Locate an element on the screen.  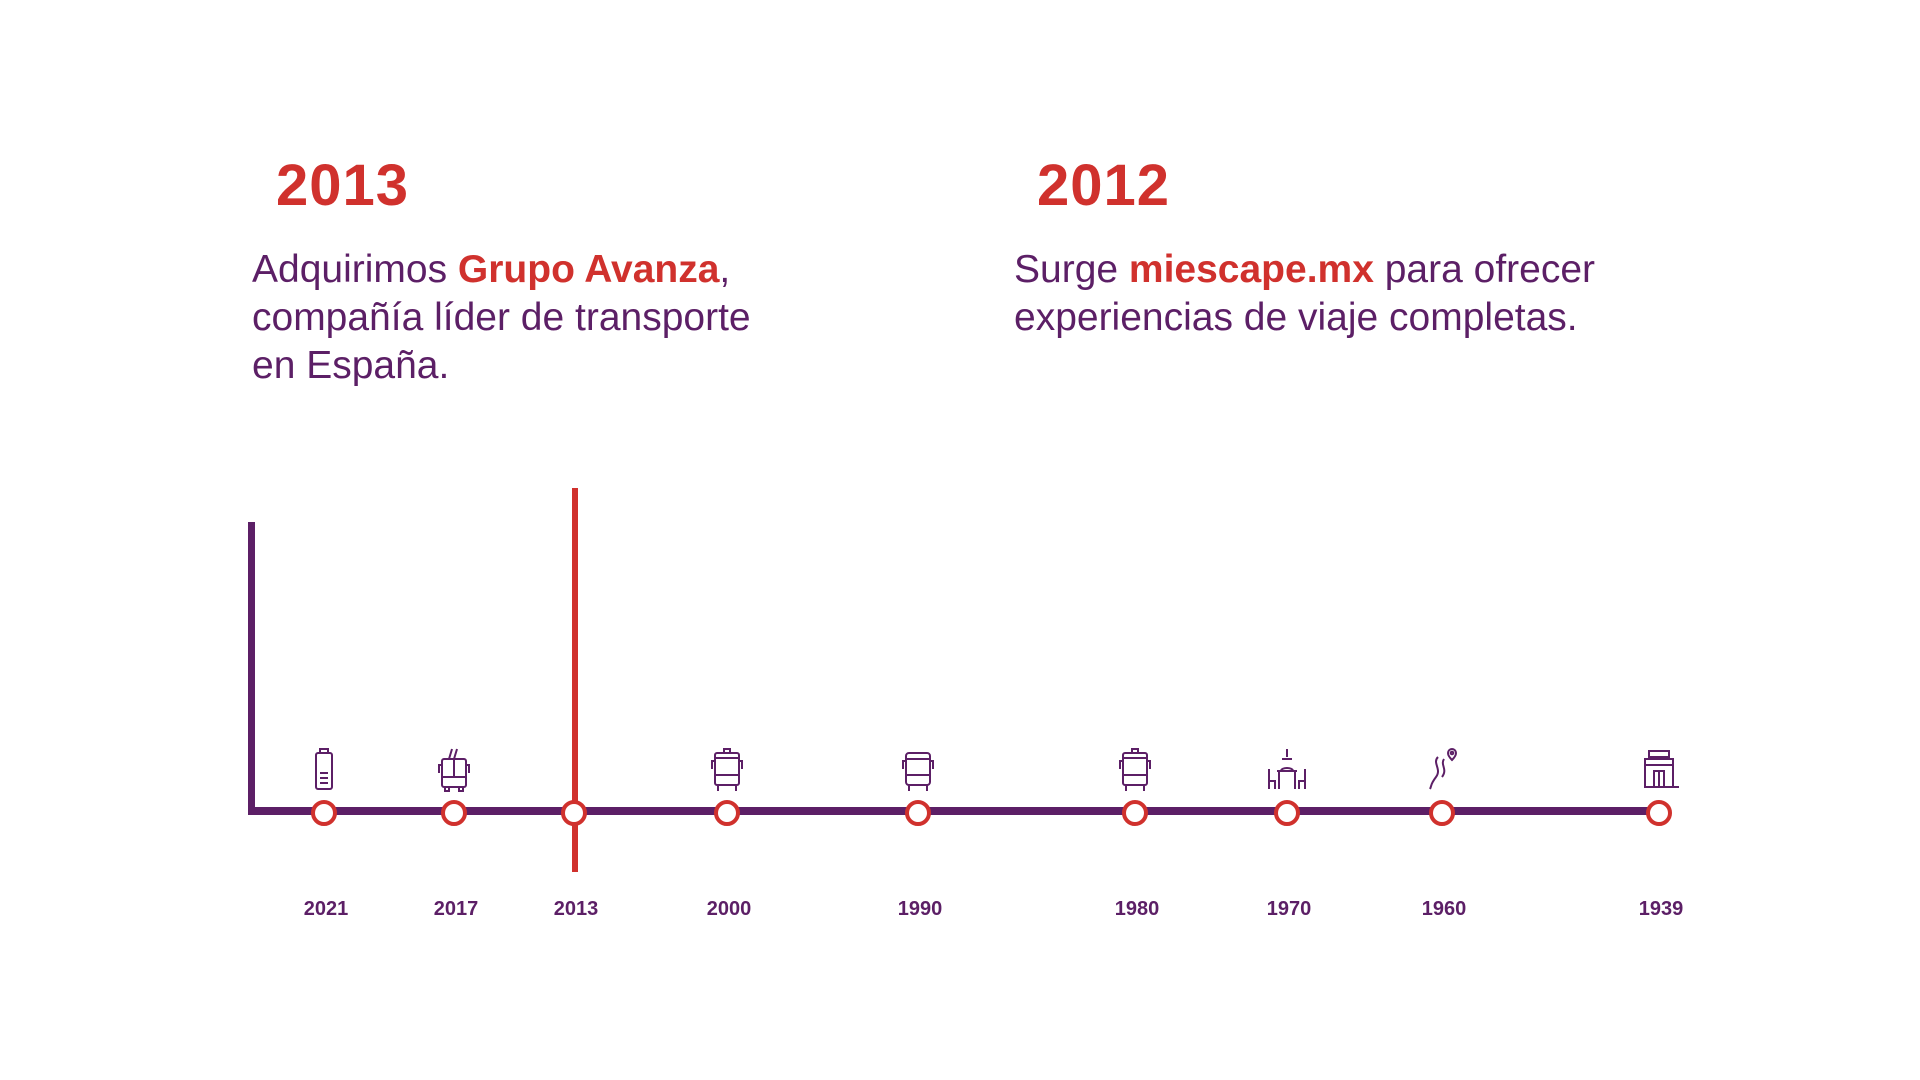
coach-icon is located at coordinates (918, 769).